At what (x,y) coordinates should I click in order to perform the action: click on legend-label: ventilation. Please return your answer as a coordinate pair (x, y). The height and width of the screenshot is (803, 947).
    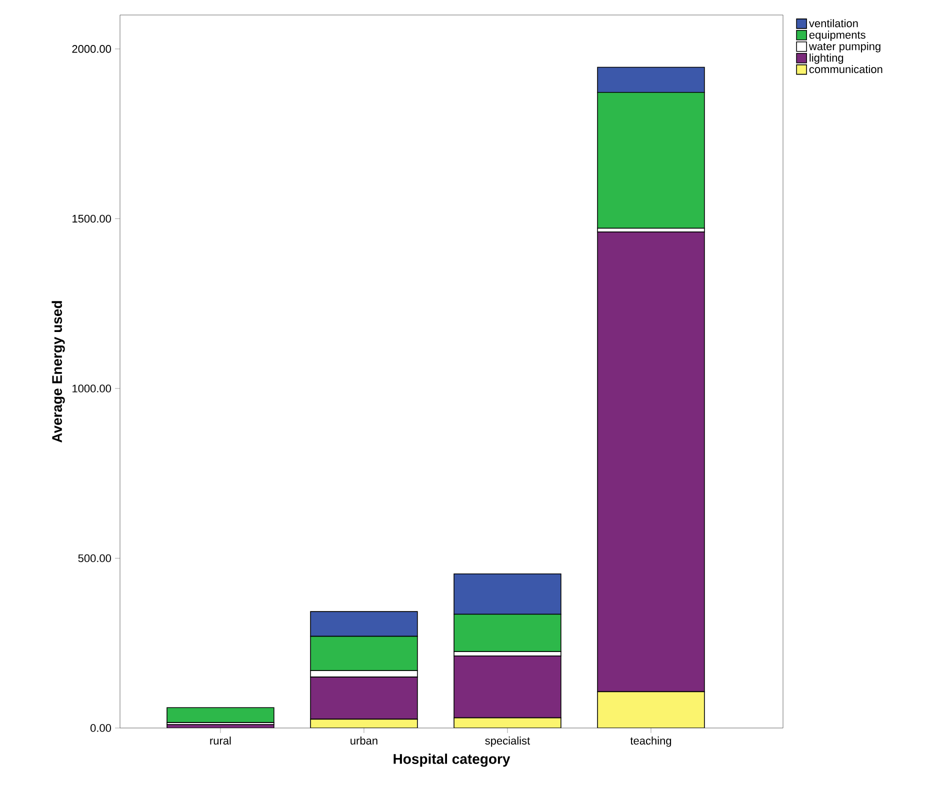
    Looking at the image, I should click on (833, 23).